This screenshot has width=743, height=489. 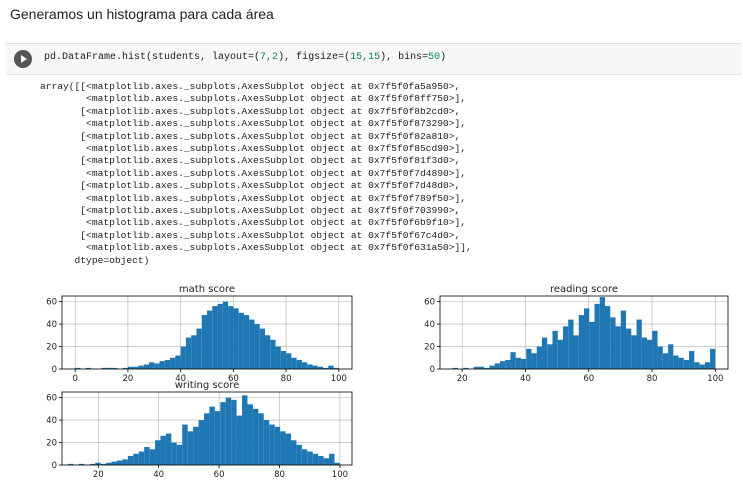 What do you see at coordinates (576, 334) in the screenshot?
I see `histogram-reading-score: 20 40 60 80 100 0 20 40 60 reading score` at bounding box center [576, 334].